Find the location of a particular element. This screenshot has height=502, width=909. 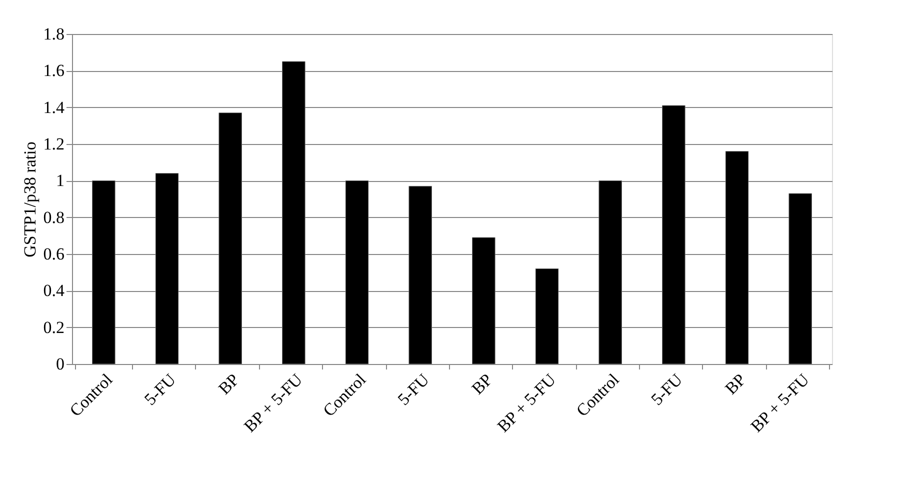

y-tick-label: 0.2 is located at coordinates (53, 327).